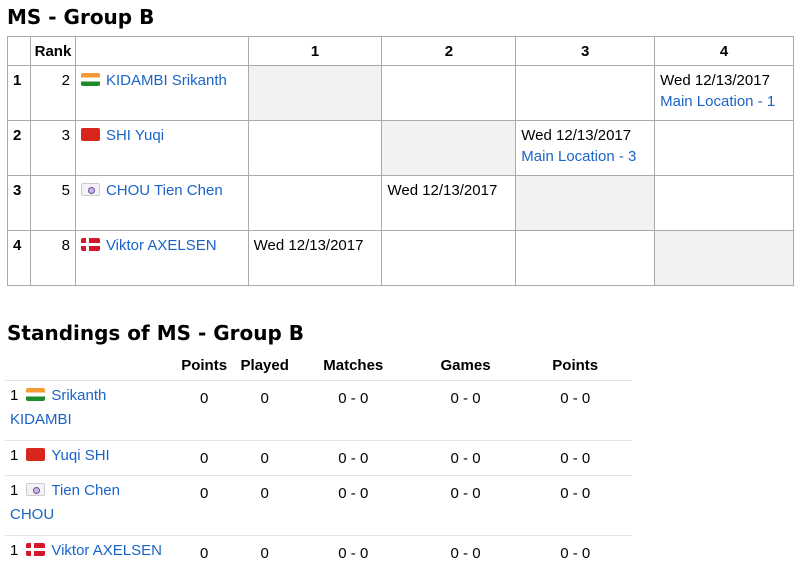 This screenshot has width=800, height=573. Describe the element at coordinates (161, 258) in the screenshot. I see `player-cell: Viktor AXELSEN` at that location.